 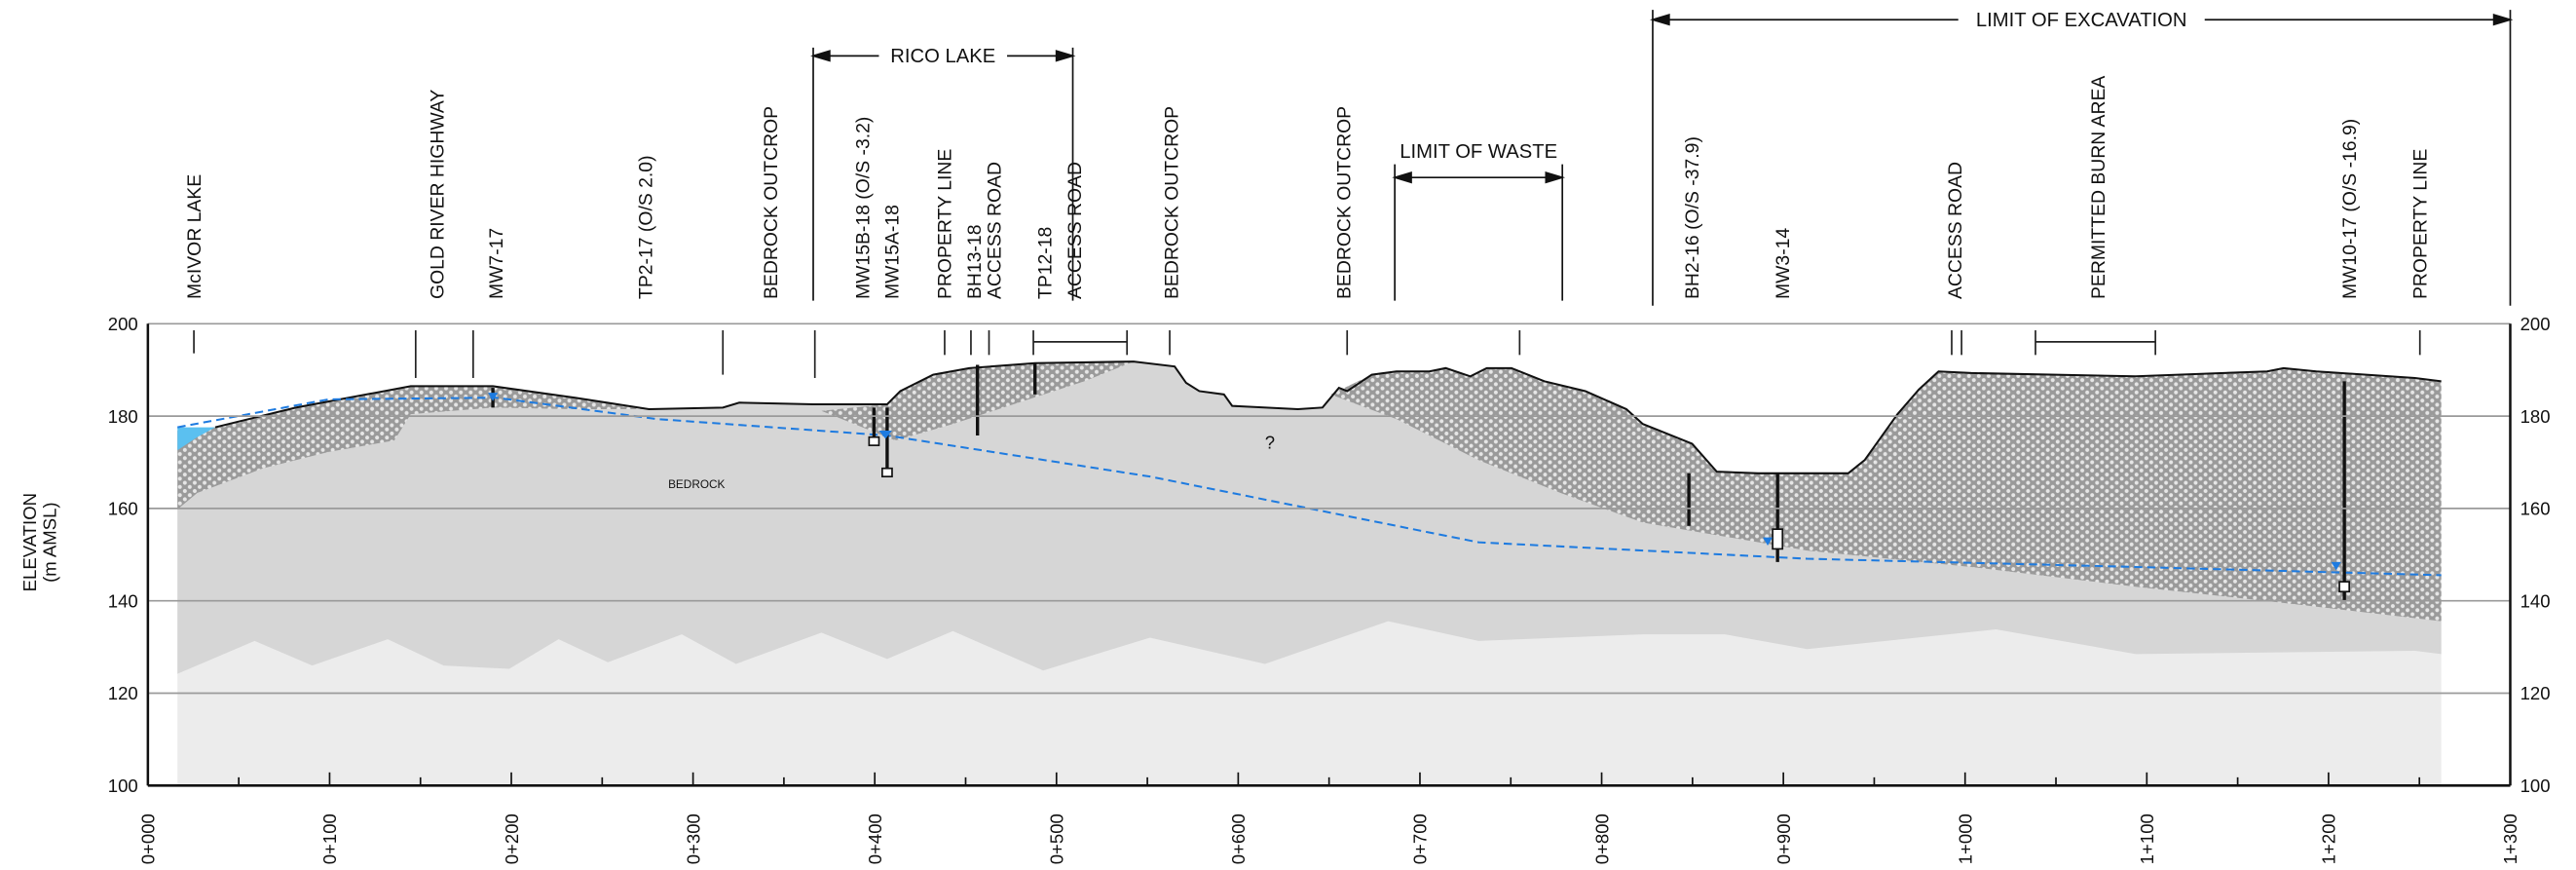 I want to click on lake, so click(x=196, y=439).